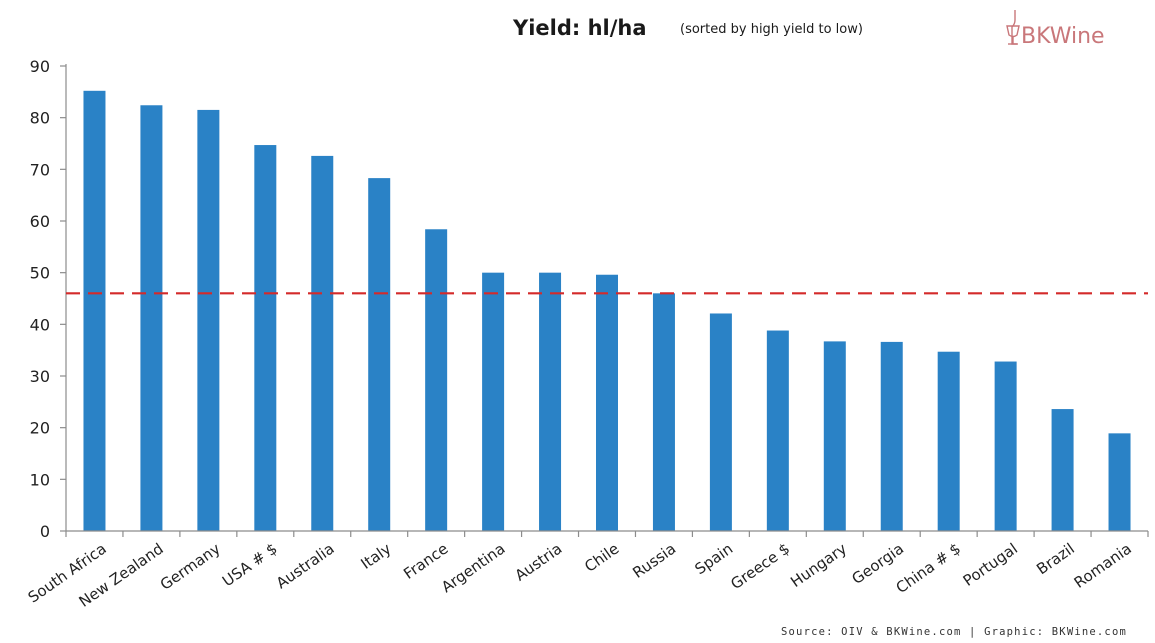 This screenshot has height=643, width=1155. I want to click on wine-glass-icon, so click(1013, 27).